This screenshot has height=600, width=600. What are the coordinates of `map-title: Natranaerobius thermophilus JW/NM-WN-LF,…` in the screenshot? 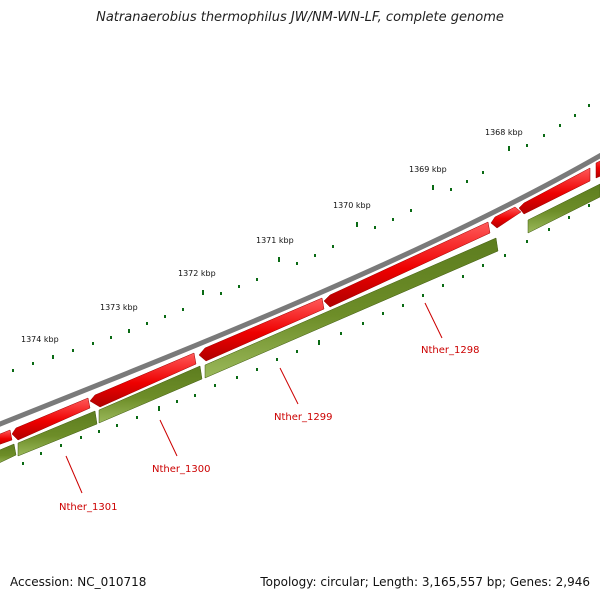 It's located at (300, 17).